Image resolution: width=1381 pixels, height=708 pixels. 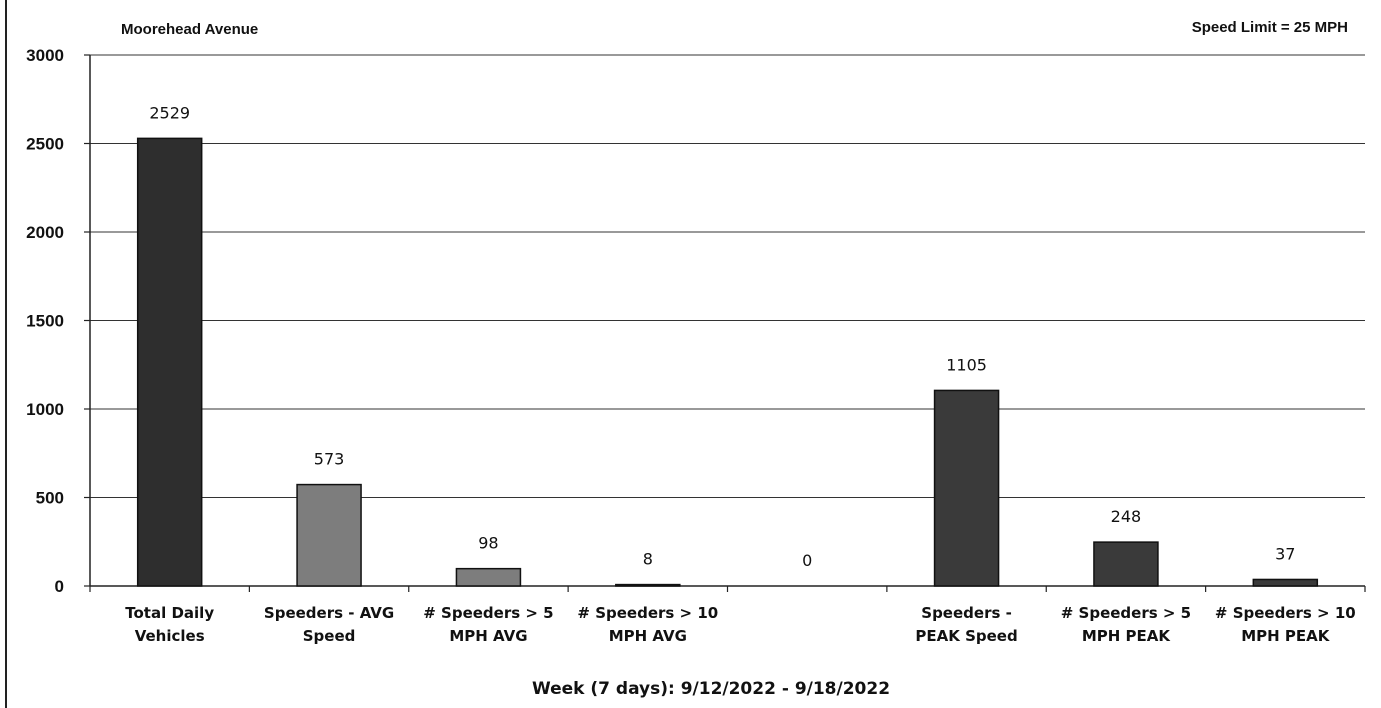 What do you see at coordinates (329, 459) in the screenshot?
I see `data-label: 573` at bounding box center [329, 459].